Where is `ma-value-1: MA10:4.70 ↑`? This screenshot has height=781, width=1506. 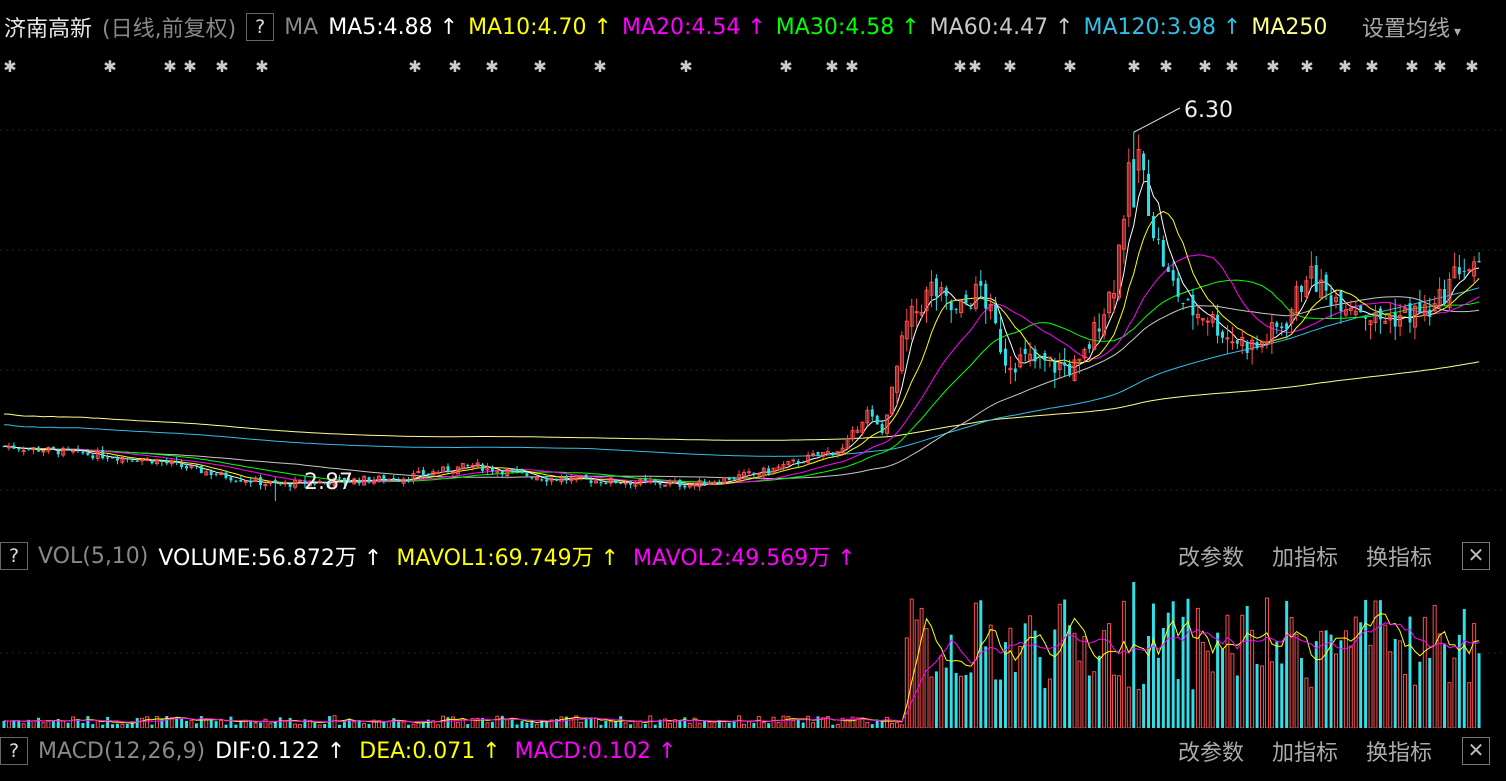
ma-value-1: MA10:4.70 ↑ is located at coordinates (540, 27).